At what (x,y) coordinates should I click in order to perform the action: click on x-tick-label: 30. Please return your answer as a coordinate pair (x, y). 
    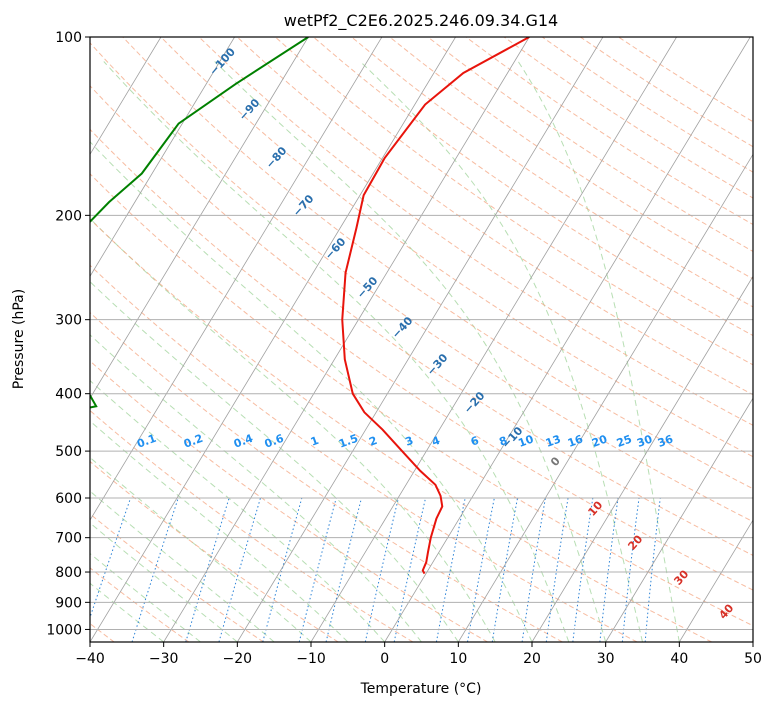
    Looking at the image, I should click on (606, 659).